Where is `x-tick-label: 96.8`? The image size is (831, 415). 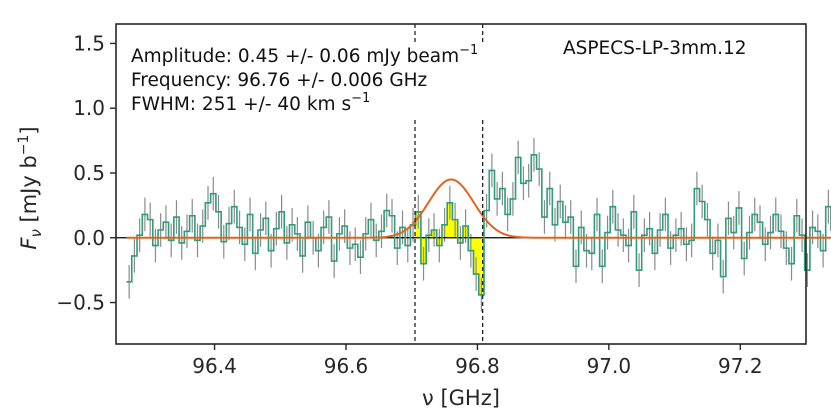
x-tick-label: 96.8 is located at coordinates (477, 366).